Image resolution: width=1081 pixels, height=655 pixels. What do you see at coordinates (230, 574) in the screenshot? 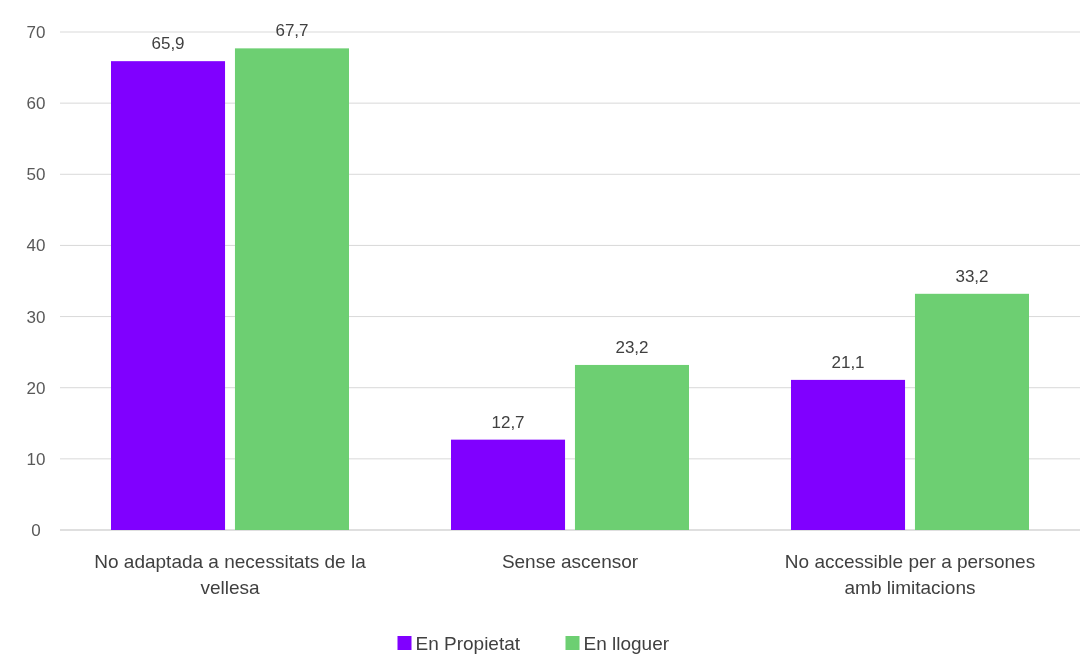
I see `x-tick-label: No adaptada a necessitats de la vellesa` at bounding box center [230, 574].